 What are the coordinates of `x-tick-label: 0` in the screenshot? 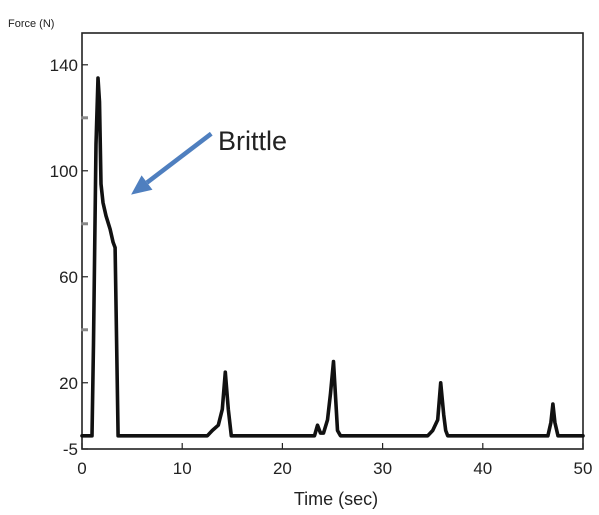 It's located at (81, 468).